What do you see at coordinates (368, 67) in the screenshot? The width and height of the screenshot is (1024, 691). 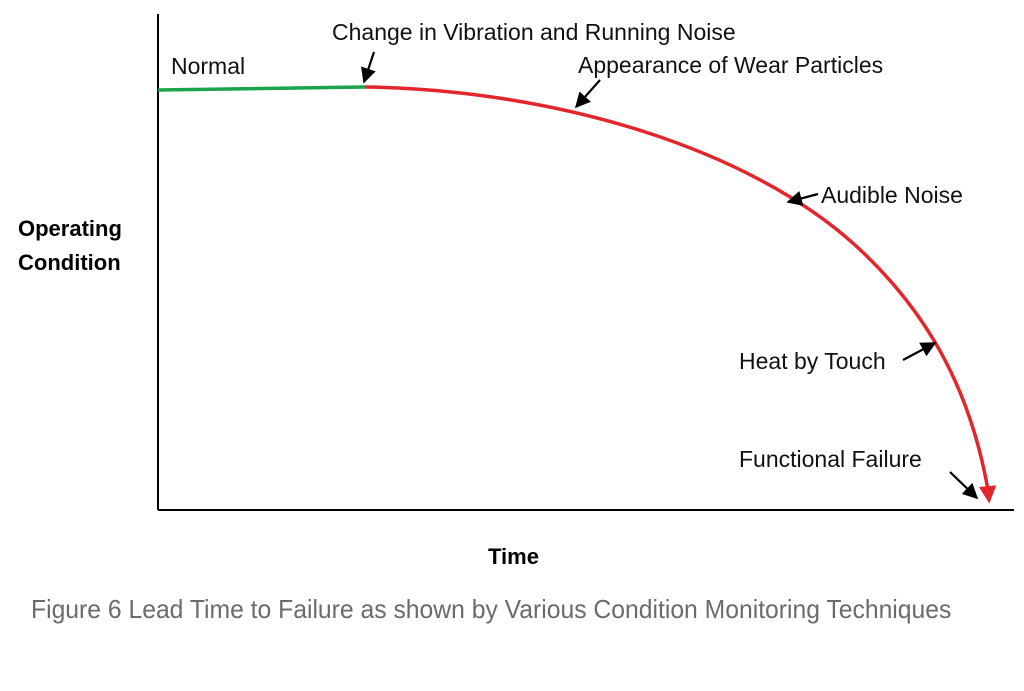 I see `vibration-pointer-arrow` at bounding box center [368, 67].